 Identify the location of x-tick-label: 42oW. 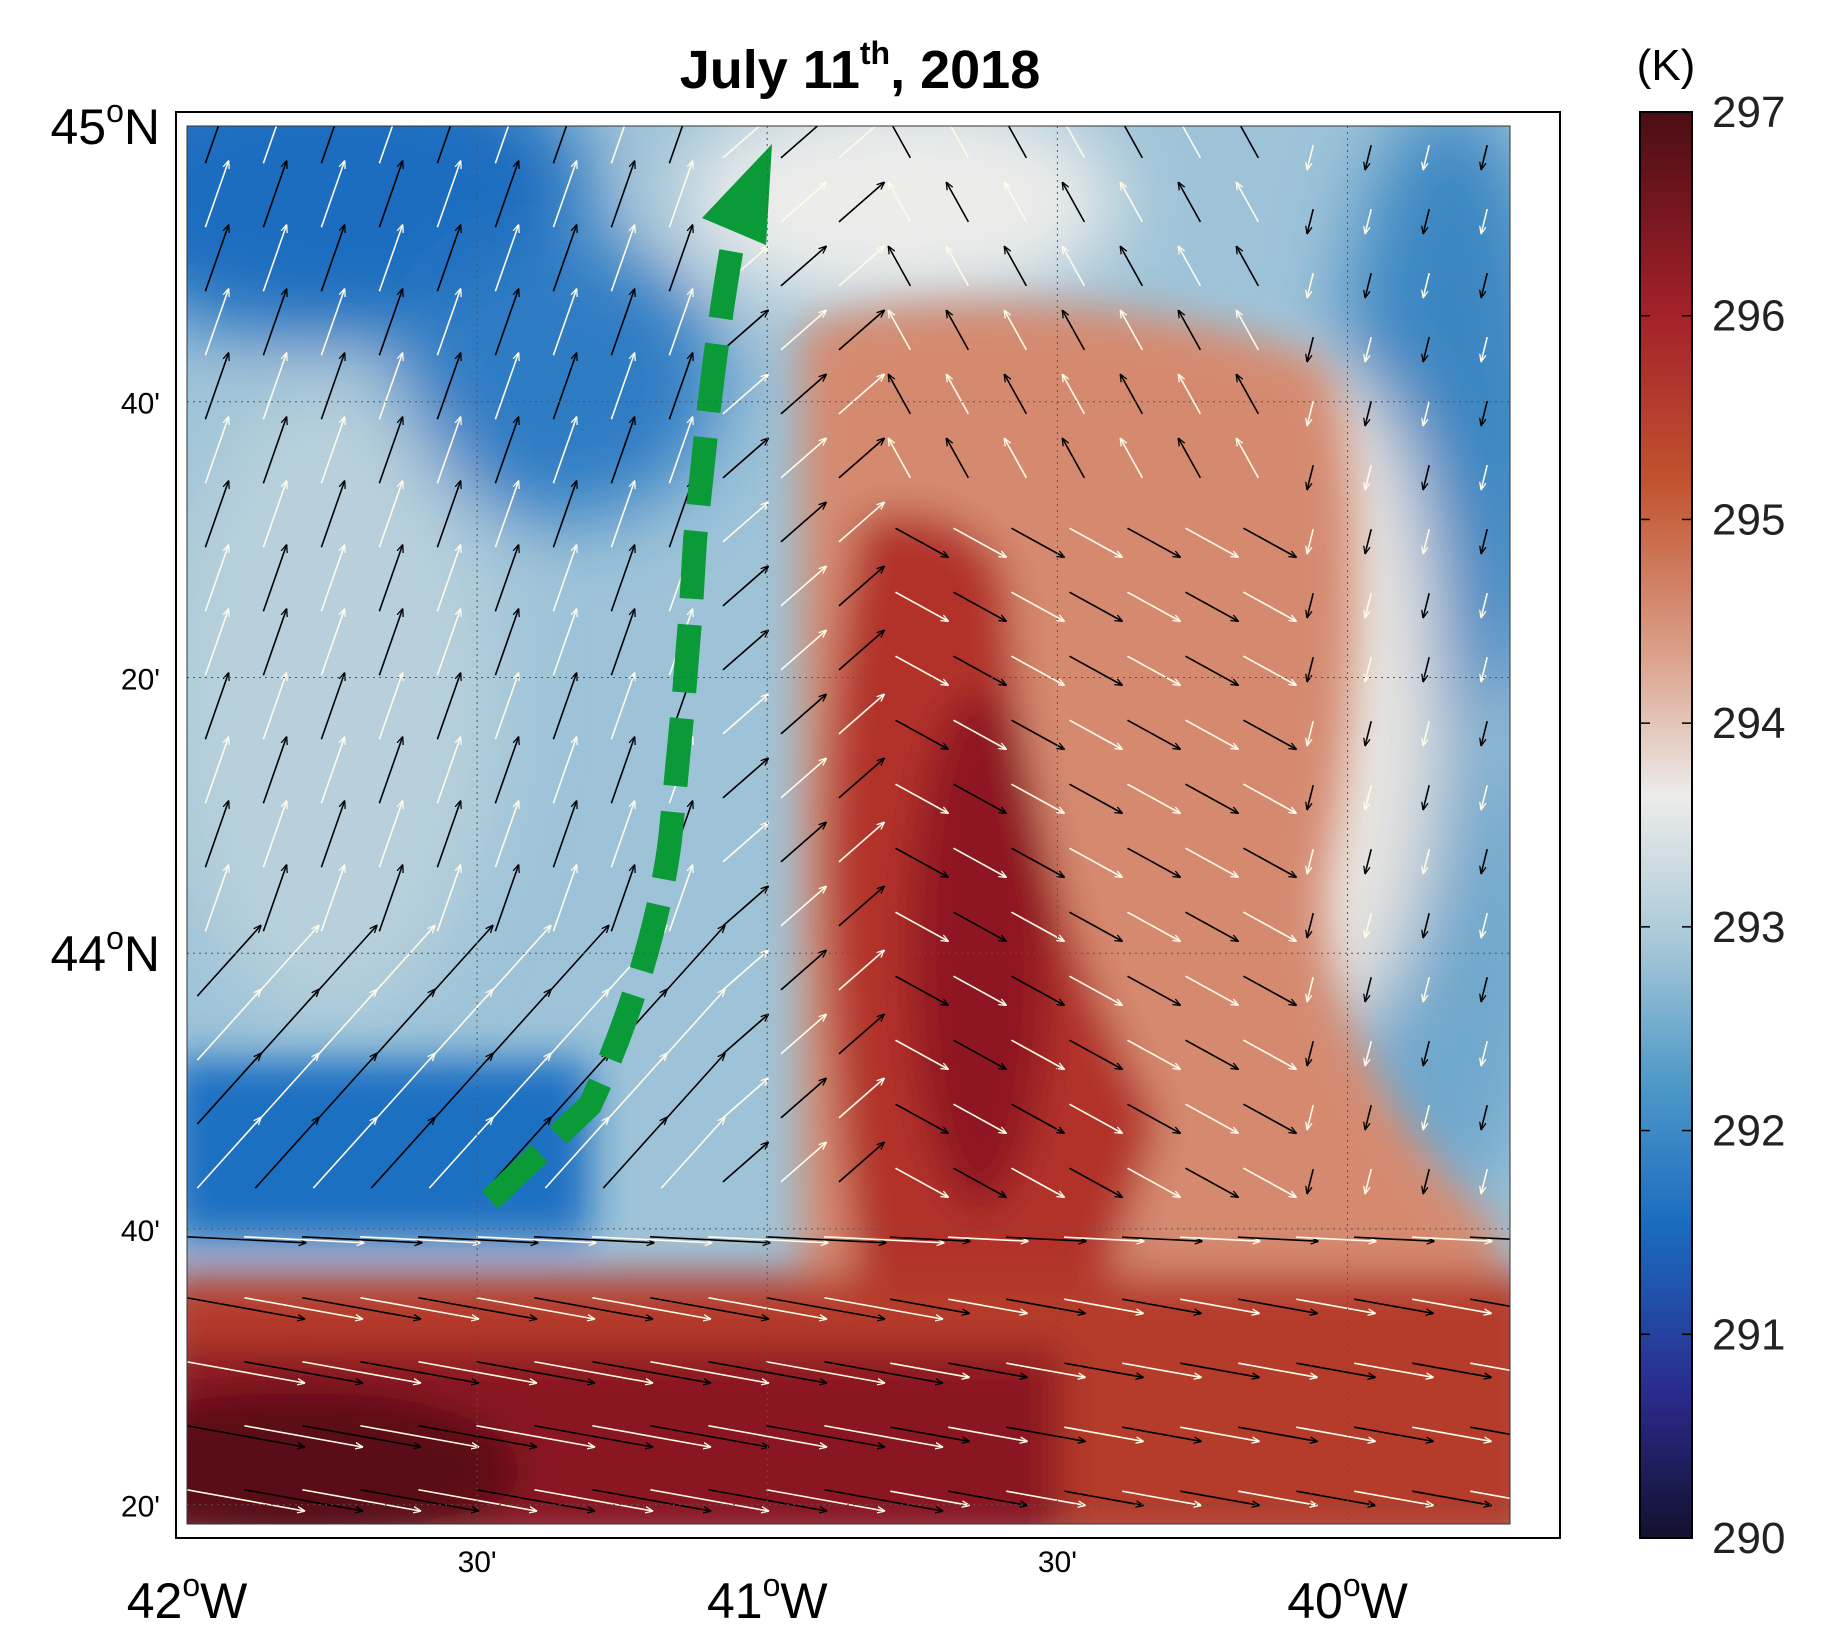
(187, 1598).